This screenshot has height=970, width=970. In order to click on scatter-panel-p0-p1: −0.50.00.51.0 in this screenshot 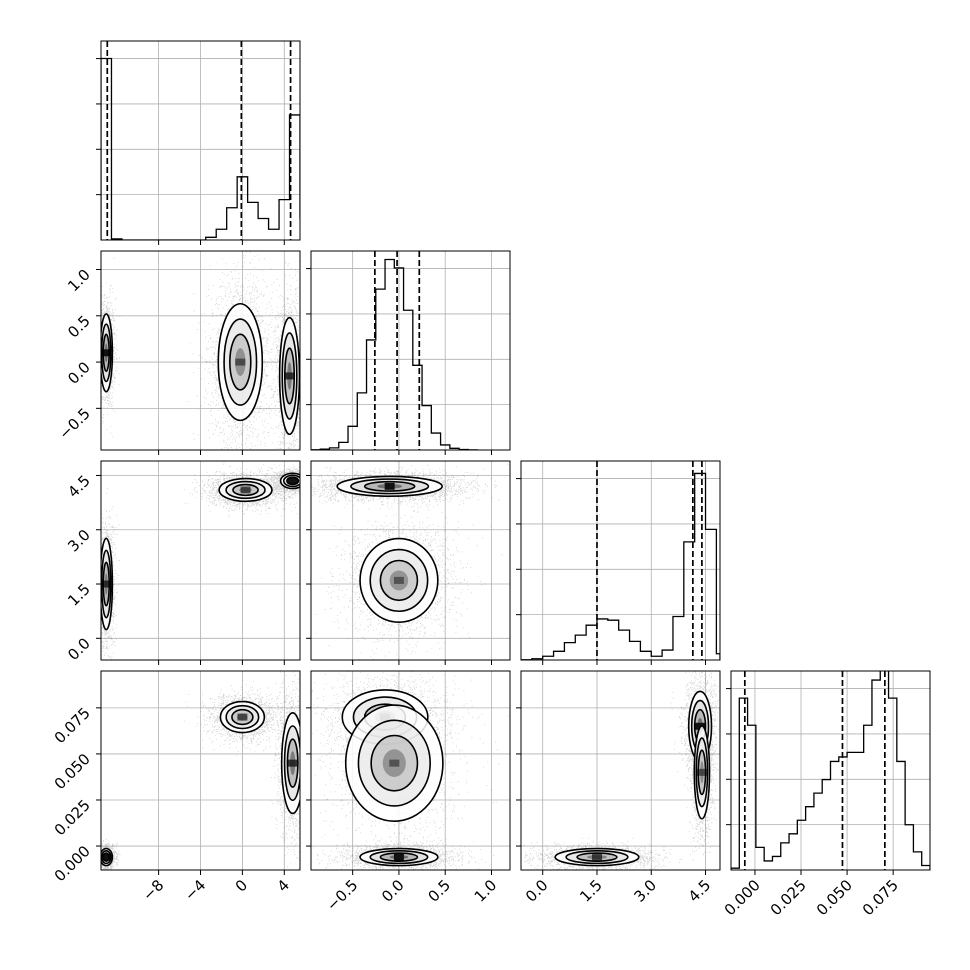, I will do `click(178, 352)`.